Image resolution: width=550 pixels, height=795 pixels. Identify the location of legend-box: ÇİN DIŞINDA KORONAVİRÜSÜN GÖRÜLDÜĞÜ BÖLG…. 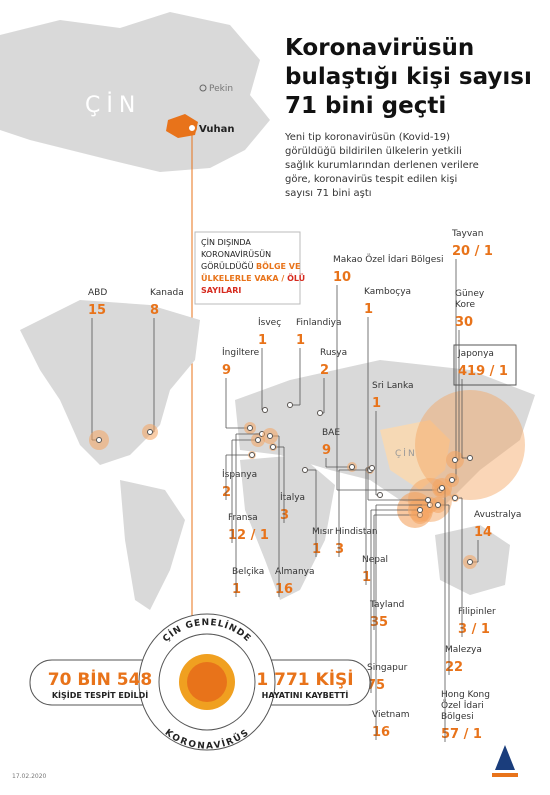
(249, 268).